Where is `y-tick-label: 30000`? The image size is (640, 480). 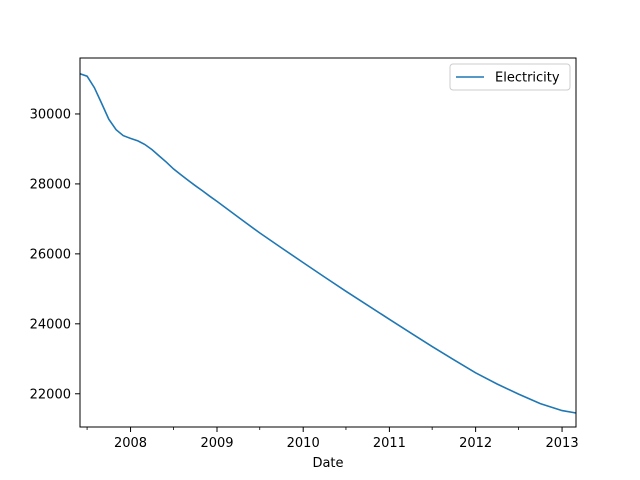
y-tick-label: 30000 is located at coordinates (50, 114).